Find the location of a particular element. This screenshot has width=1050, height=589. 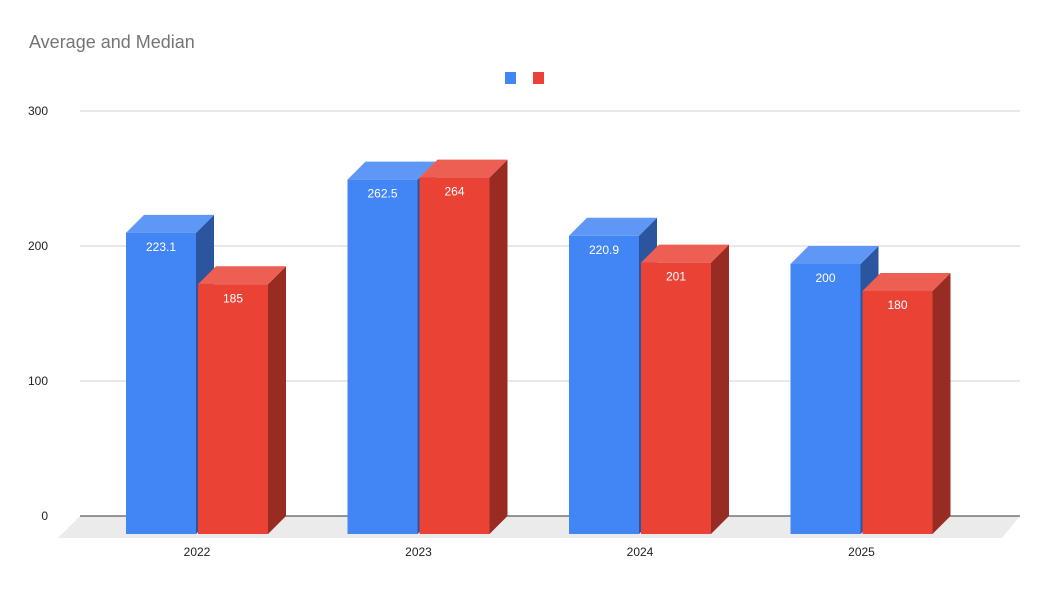

data-label: 185 is located at coordinates (233, 298).